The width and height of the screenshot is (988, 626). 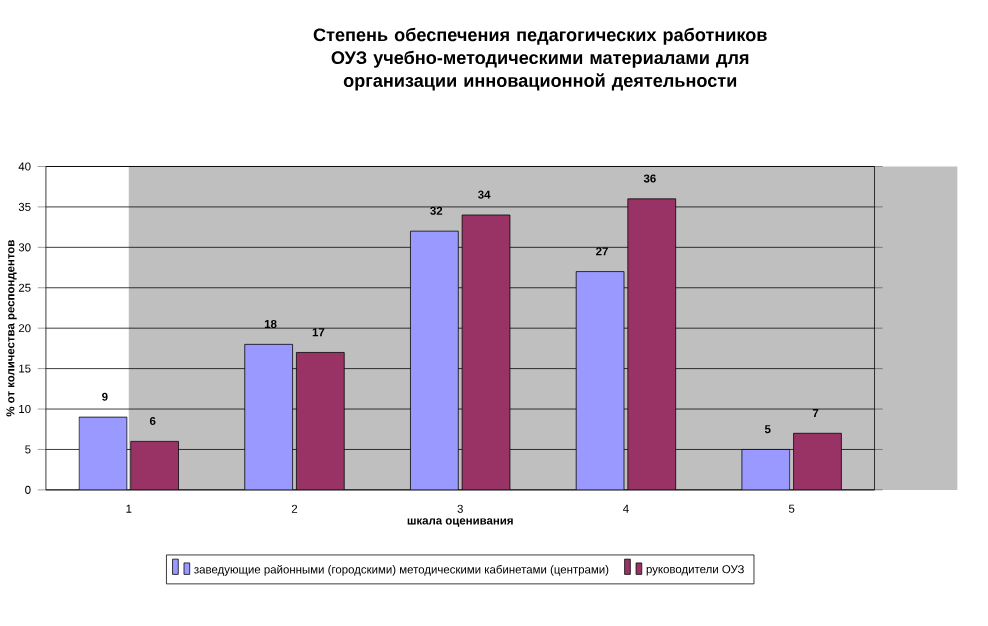 What do you see at coordinates (540, 59) in the screenshot?
I see `chart-title: Степень обеспечения педагогических работников ОУЗ учебно-методическими материалами для организации инновационной деятельности` at bounding box center [540, 59].